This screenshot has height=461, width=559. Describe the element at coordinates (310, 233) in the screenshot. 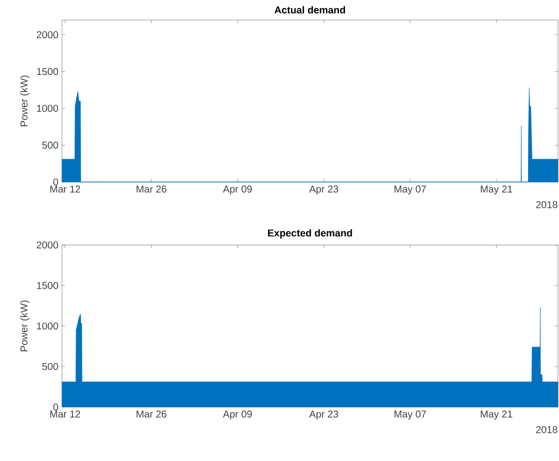

I see `chart-title: Expected demand` at that location.